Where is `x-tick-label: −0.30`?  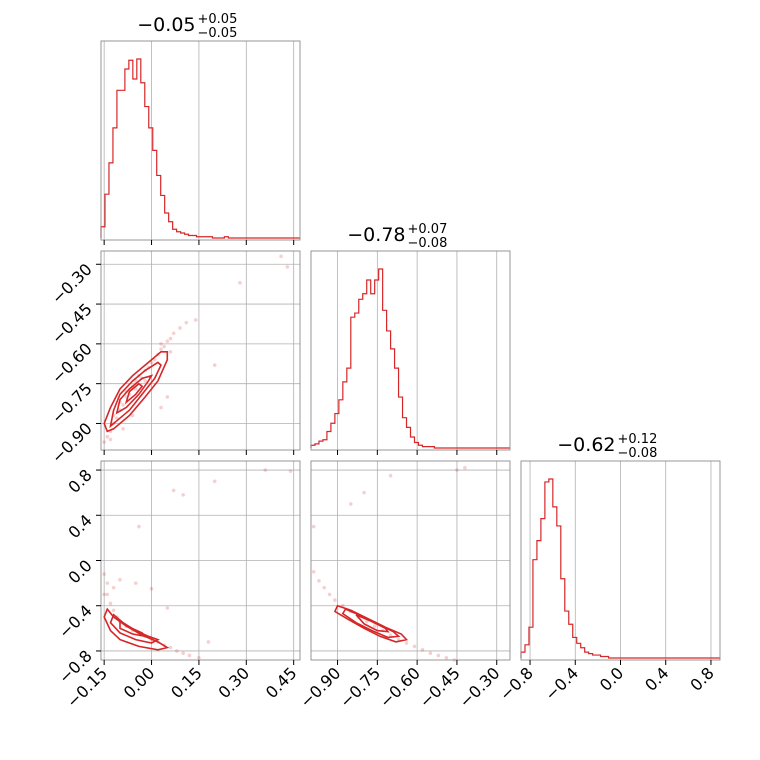 x-tick-label: −0.30 is located at coordinates (479, 687).